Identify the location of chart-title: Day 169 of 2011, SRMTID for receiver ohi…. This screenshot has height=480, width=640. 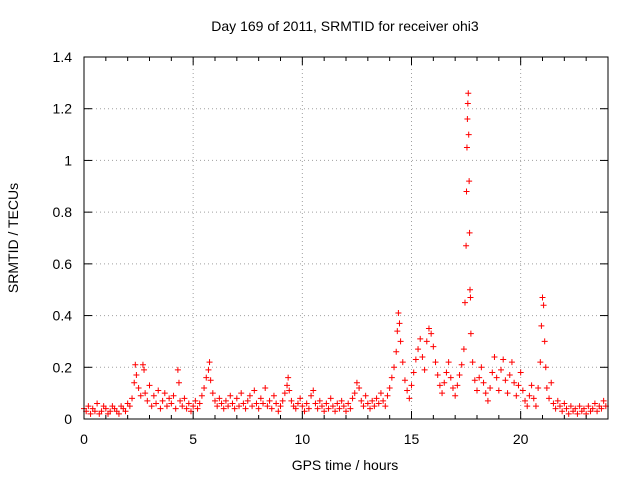
(345, 26).